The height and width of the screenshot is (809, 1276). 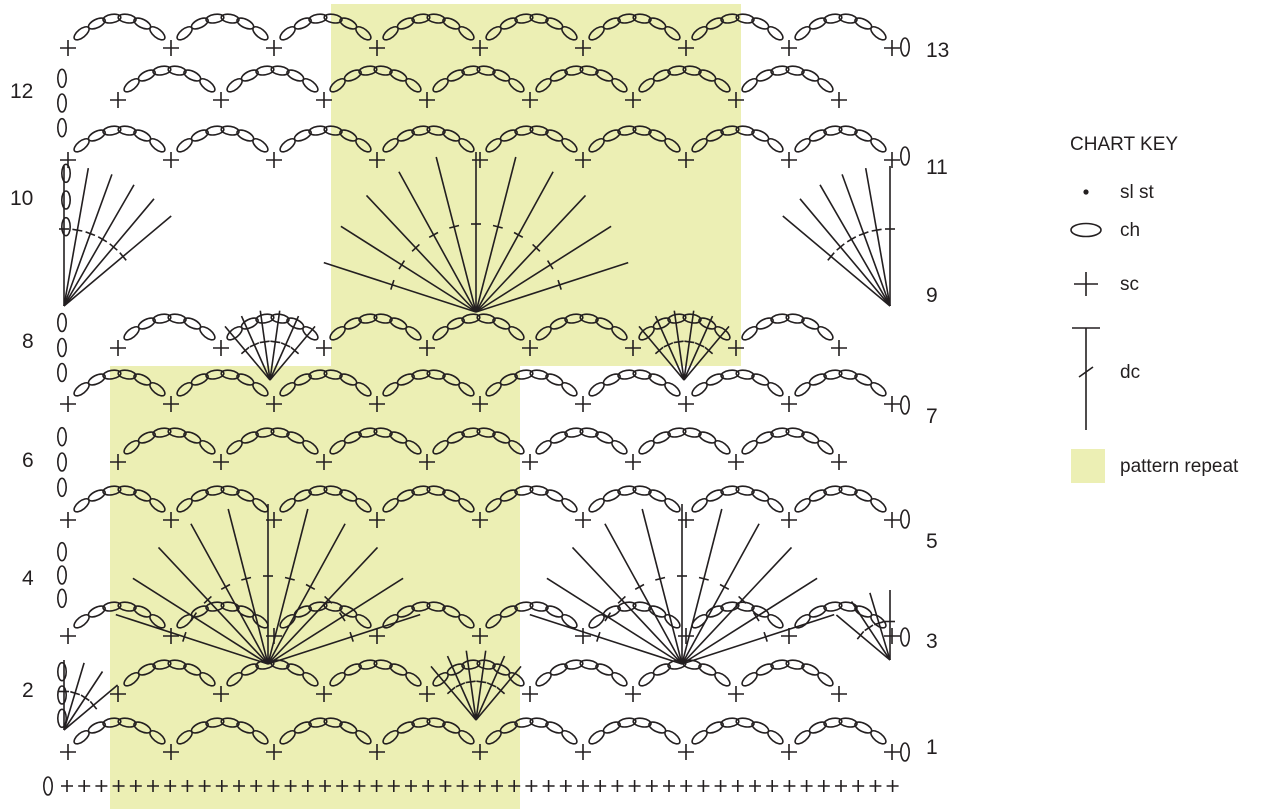 What do you see at coordinates (28, 341) in the screenshot?
I see `row-number-8: 8` at bounding box center [28, 341].